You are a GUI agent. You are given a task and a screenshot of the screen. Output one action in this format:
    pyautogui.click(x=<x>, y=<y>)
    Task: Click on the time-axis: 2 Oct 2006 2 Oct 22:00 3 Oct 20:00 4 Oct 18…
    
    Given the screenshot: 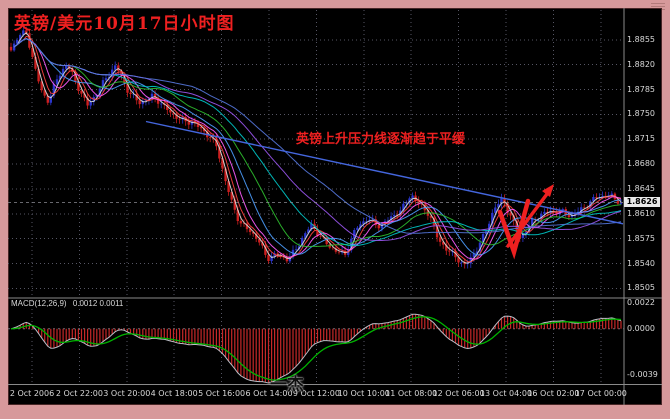 What is the action you would take?
    pyautogui.click(x=320, y=395)
    